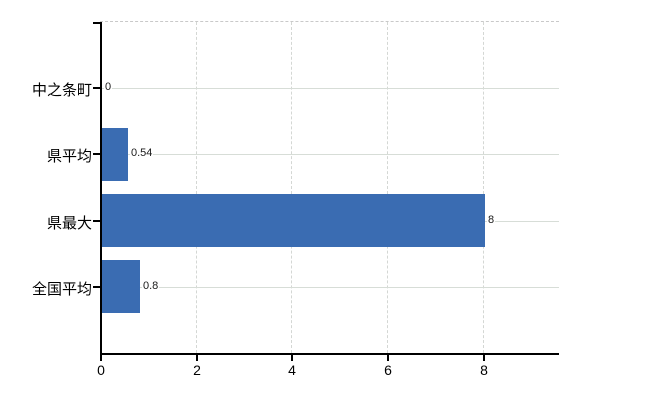  Describe the element at coordinates (197, 370) in the screenshot. I see `x-tick-label: 2` at that location.